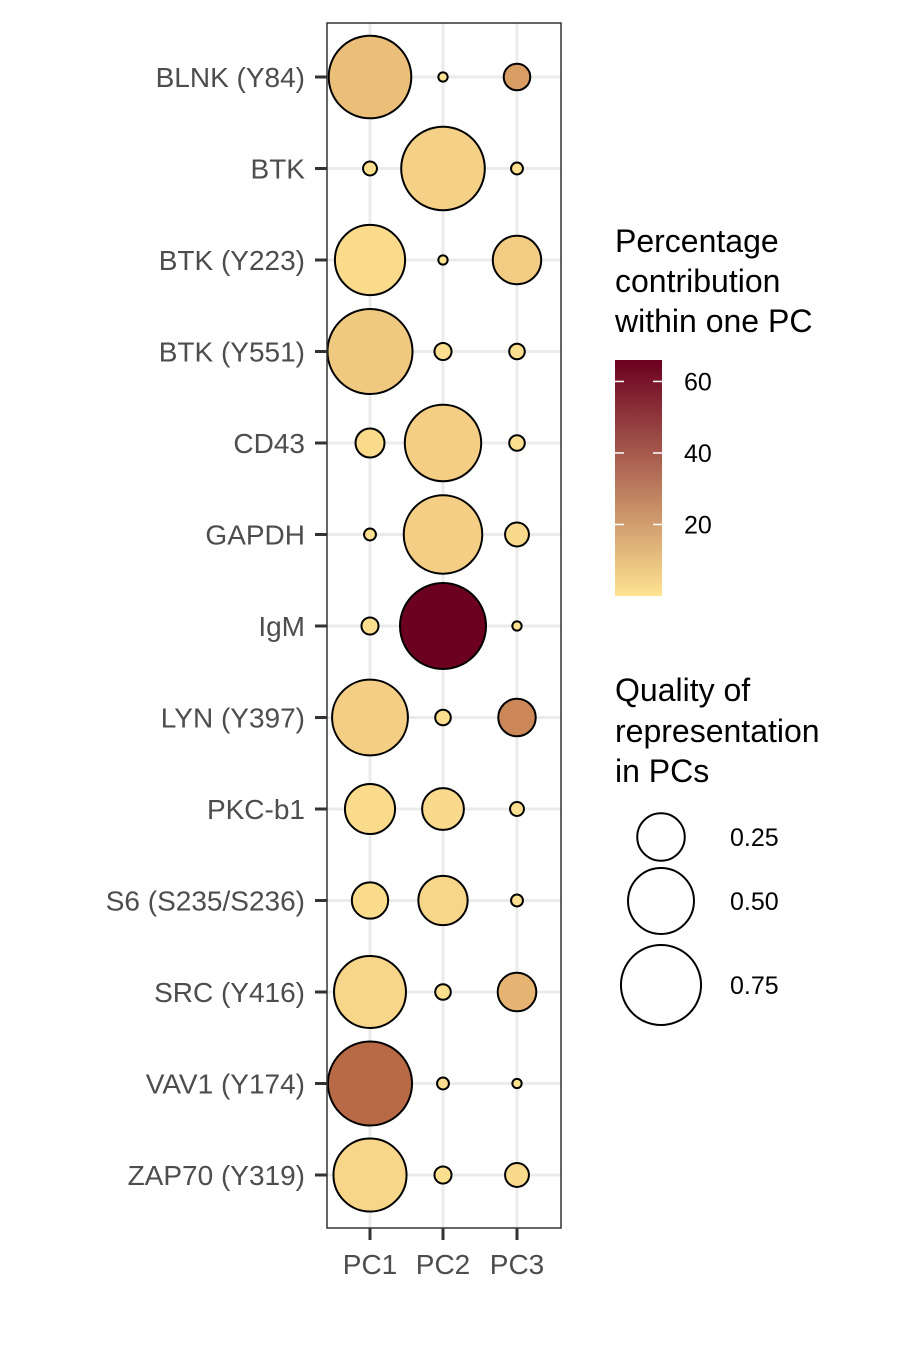  Describe the element at coordinates (370, 77) in the screenshot. I see `point-blnk-y84-pc1` at that location.